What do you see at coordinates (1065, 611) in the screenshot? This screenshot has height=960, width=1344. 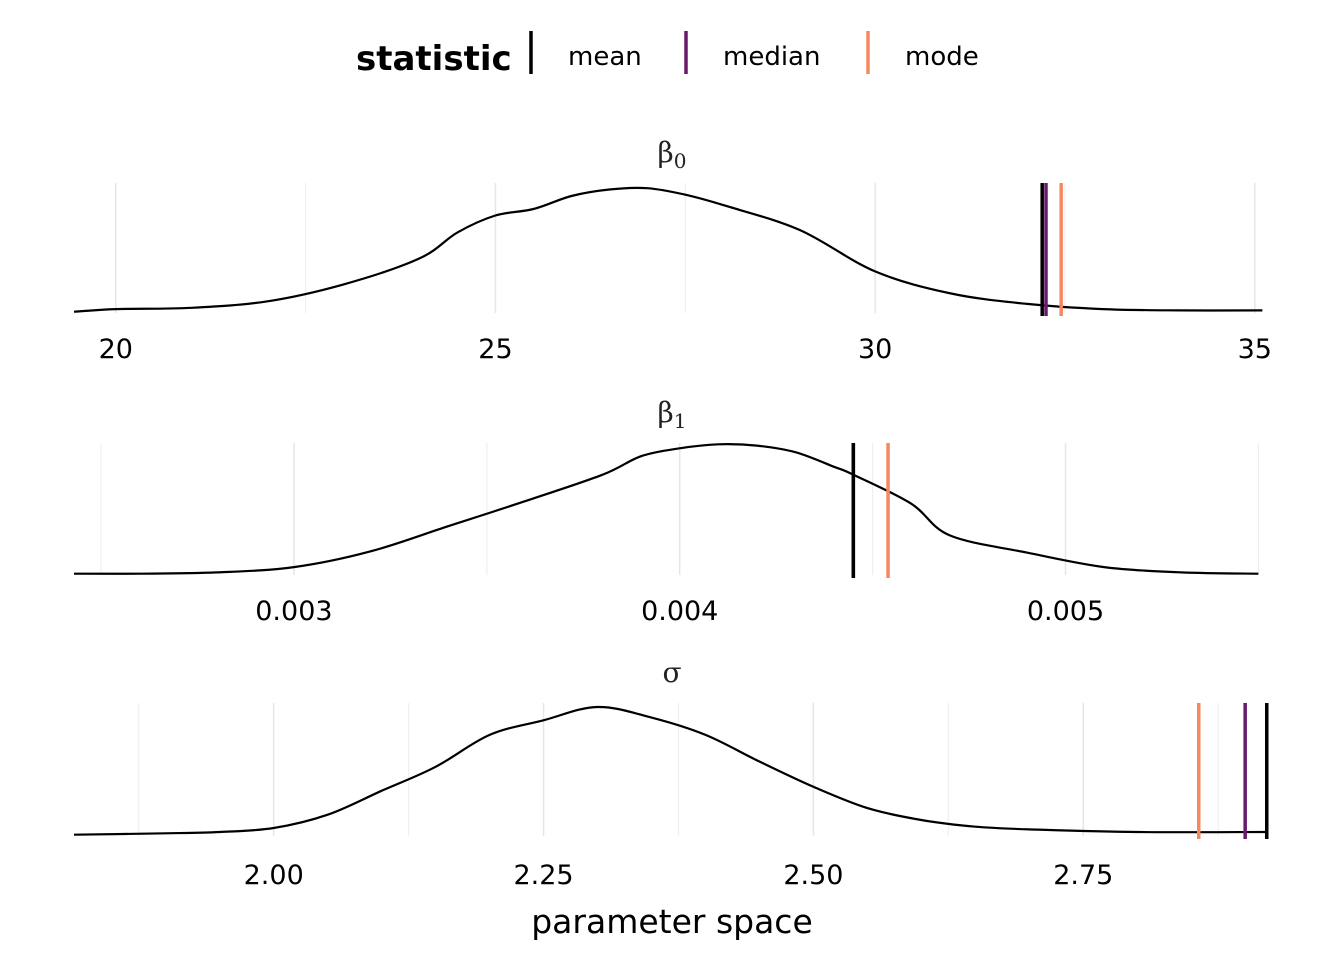 I see `tick-label-beta1-2: 0.005` at bounding box center [1065, 611].